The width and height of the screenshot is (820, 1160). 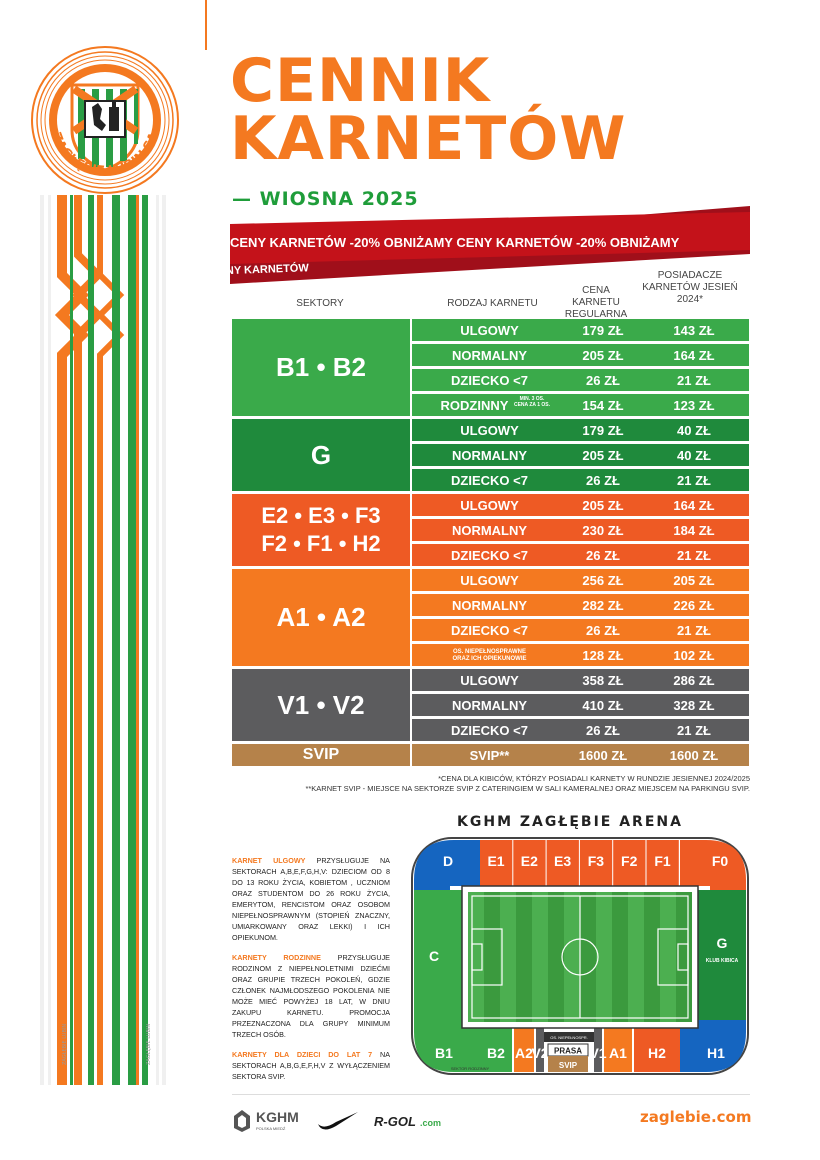 I want to click on holder-price: 184 ZŁ, so click(x=694, y=530).